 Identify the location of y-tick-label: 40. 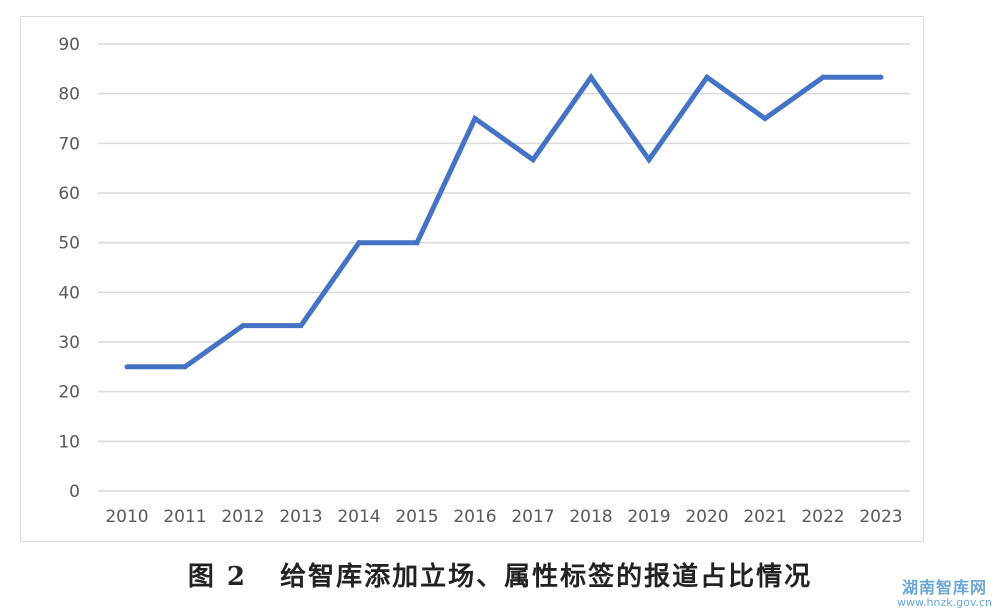
(69, 293).